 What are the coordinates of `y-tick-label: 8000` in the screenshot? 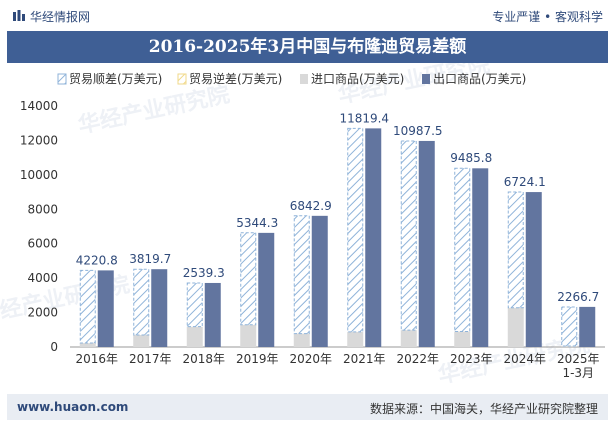 It's located at (42, 209).